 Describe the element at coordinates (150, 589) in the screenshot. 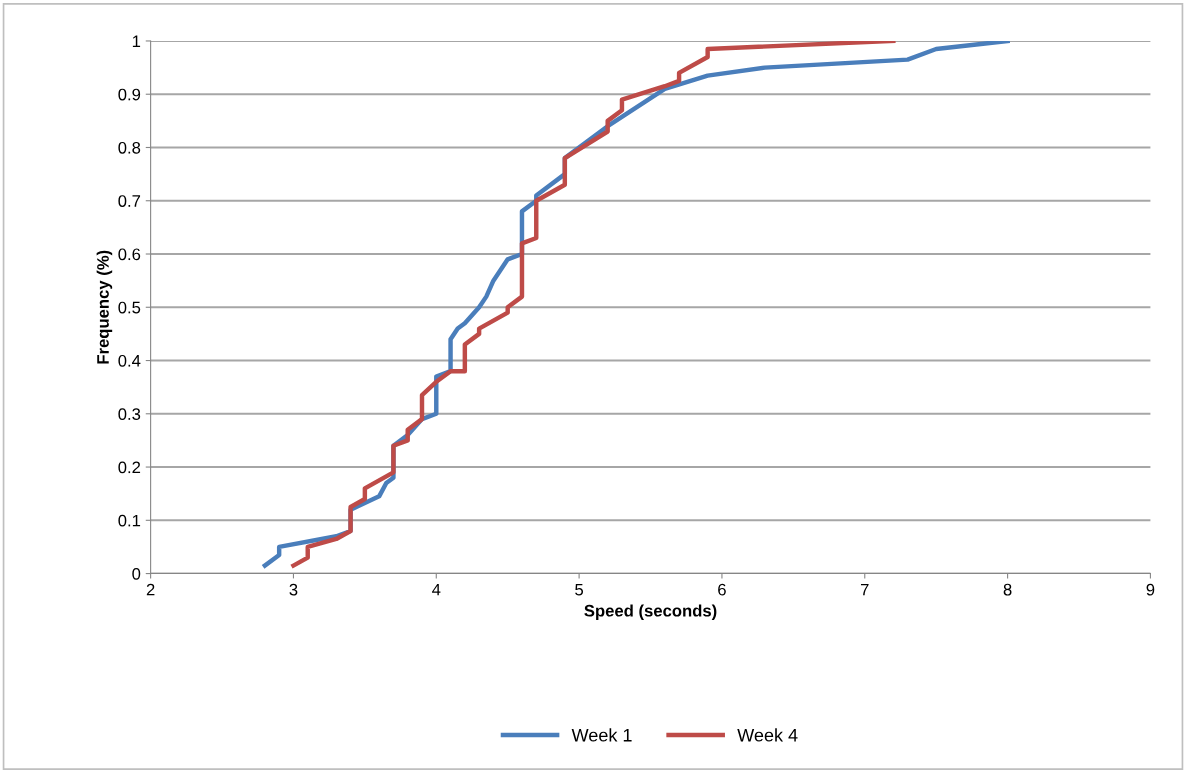

I see `x-tick-label: 2` at that location.